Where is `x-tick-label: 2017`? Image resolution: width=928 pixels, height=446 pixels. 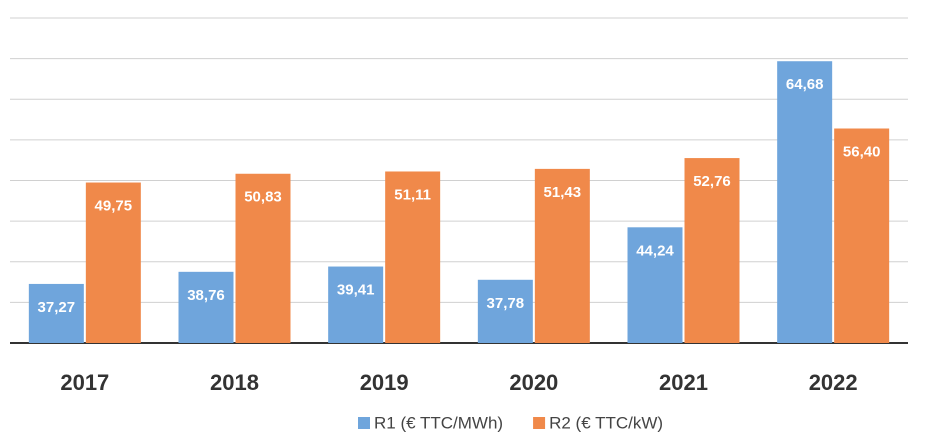
x-tick-label: 2017 is located at coordinates (84, 382).